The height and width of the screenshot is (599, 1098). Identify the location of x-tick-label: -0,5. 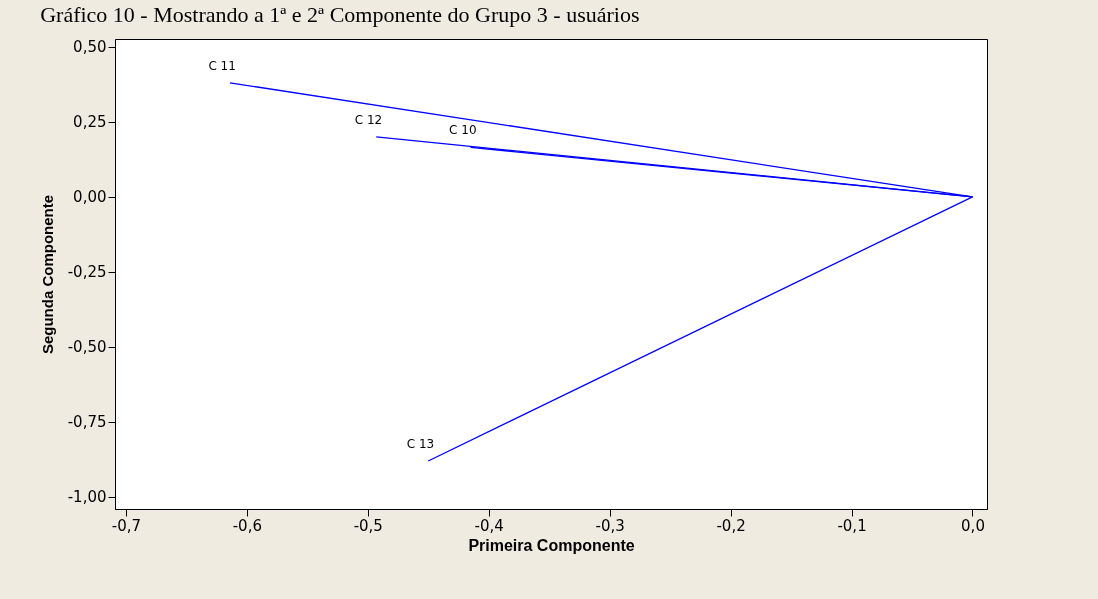
(368, 525).